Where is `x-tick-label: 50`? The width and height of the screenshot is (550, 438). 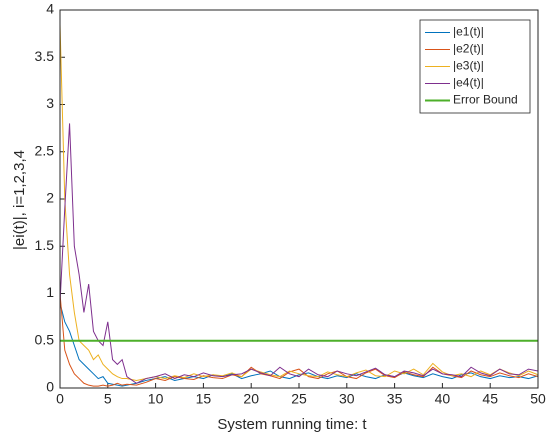 x-tick-label: 50 is located at coordinates (538, 399).